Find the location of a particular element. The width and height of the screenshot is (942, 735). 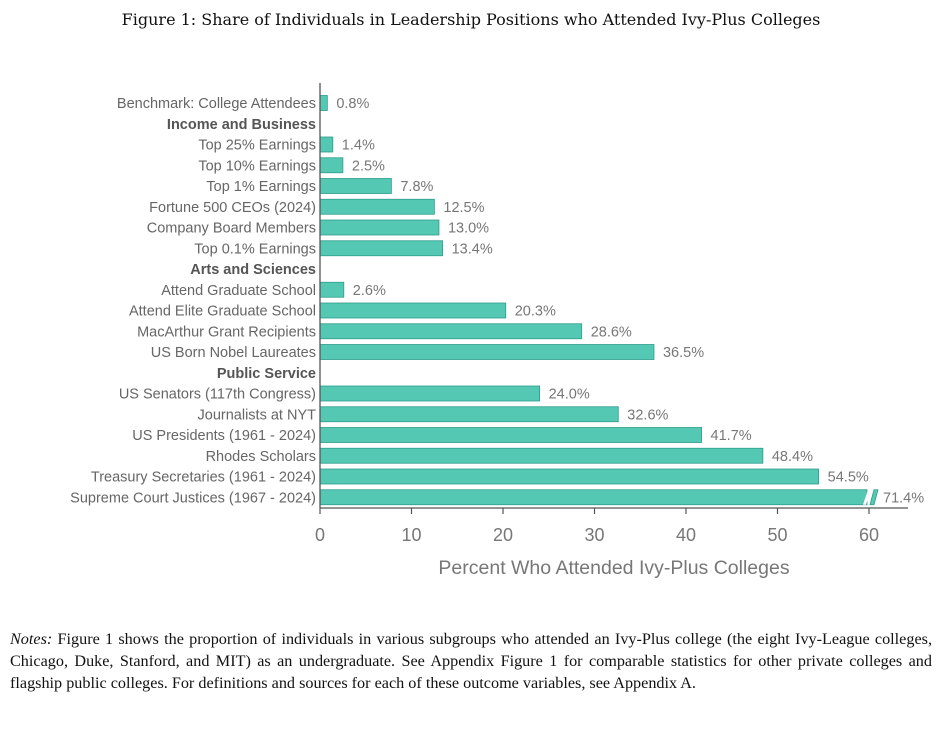

axis-break-gap is located at coordinates (867, 497).